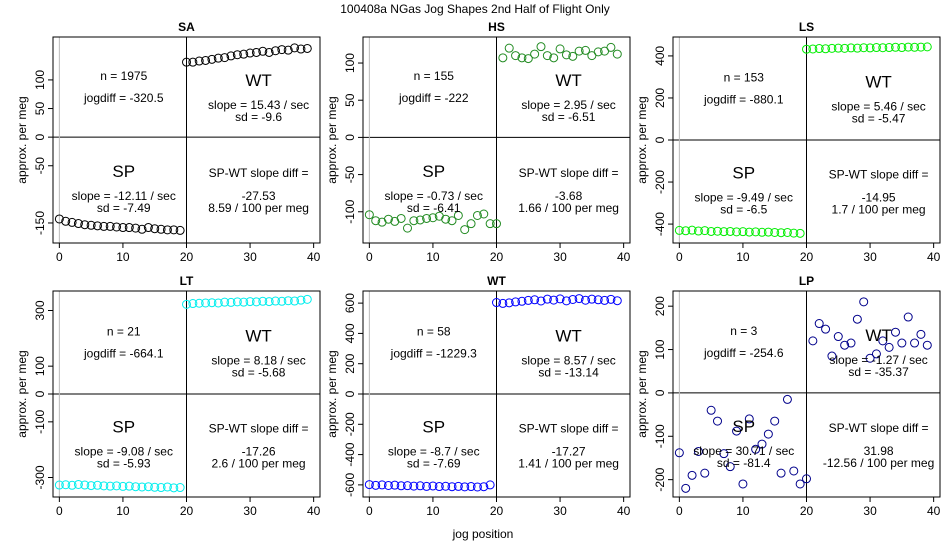  What do you see at coordinates (187, 281) in the screenshot?
I see `panel-title: LT` at bounding box center [187, 281].